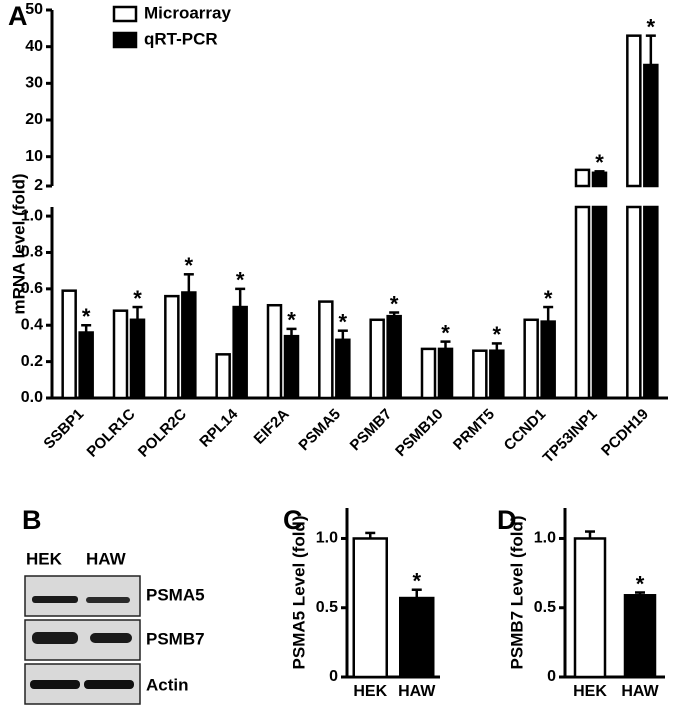  Describe the element at coordinates (34, 119) in the screenshot. I see `y-tick-label: 20` at that location.